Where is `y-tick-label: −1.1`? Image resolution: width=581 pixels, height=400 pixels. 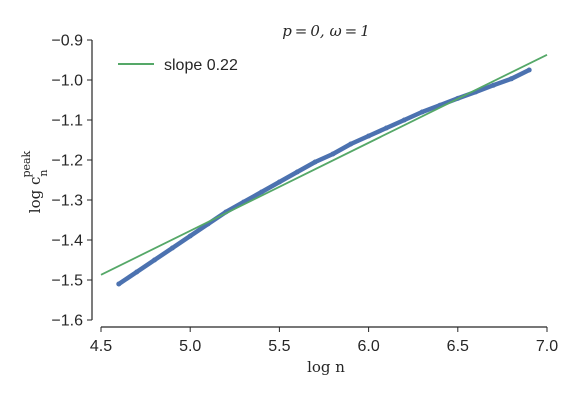 y-tick-label: −1.1 is located at coordinates (67, 121).